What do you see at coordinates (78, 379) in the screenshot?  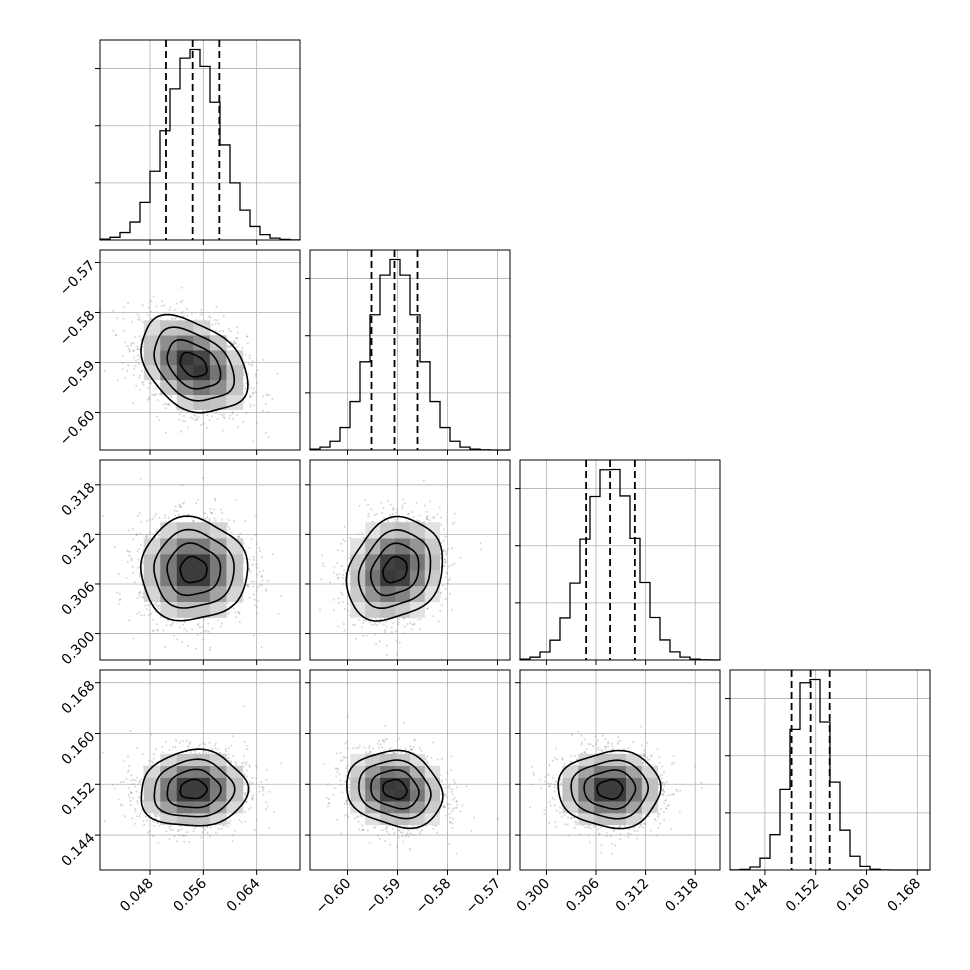 I see `y-tick-label: −0.59` at bounding box center [78, 379].